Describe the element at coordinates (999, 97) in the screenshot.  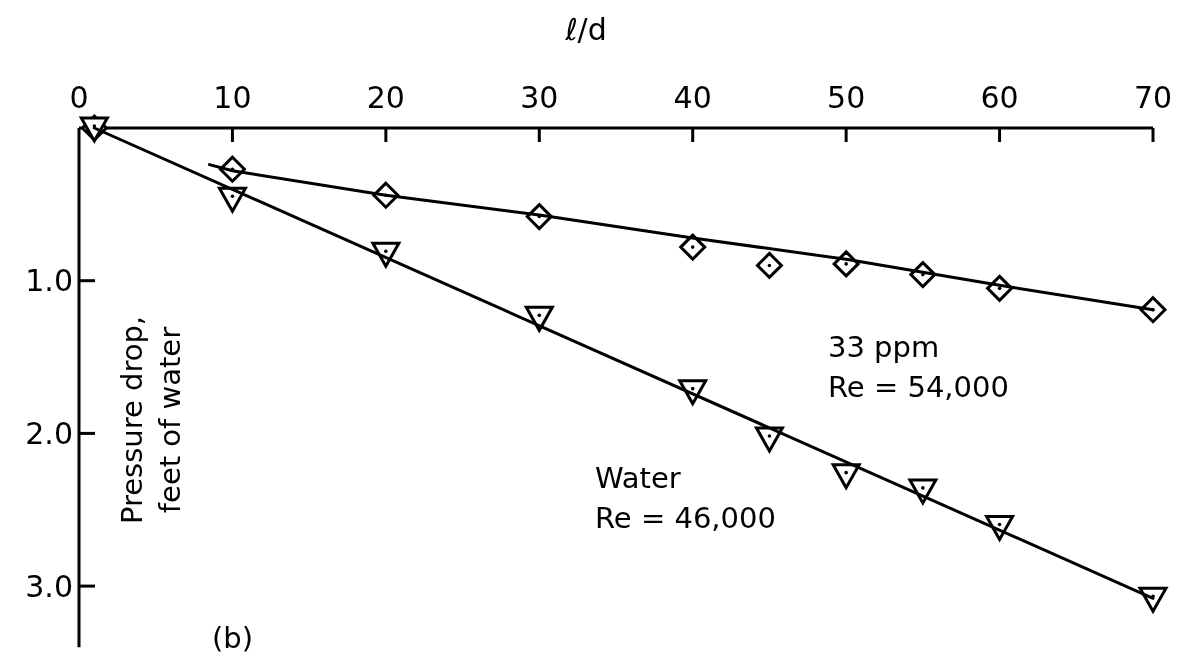
I see `x-tick-label: 60` at that location.